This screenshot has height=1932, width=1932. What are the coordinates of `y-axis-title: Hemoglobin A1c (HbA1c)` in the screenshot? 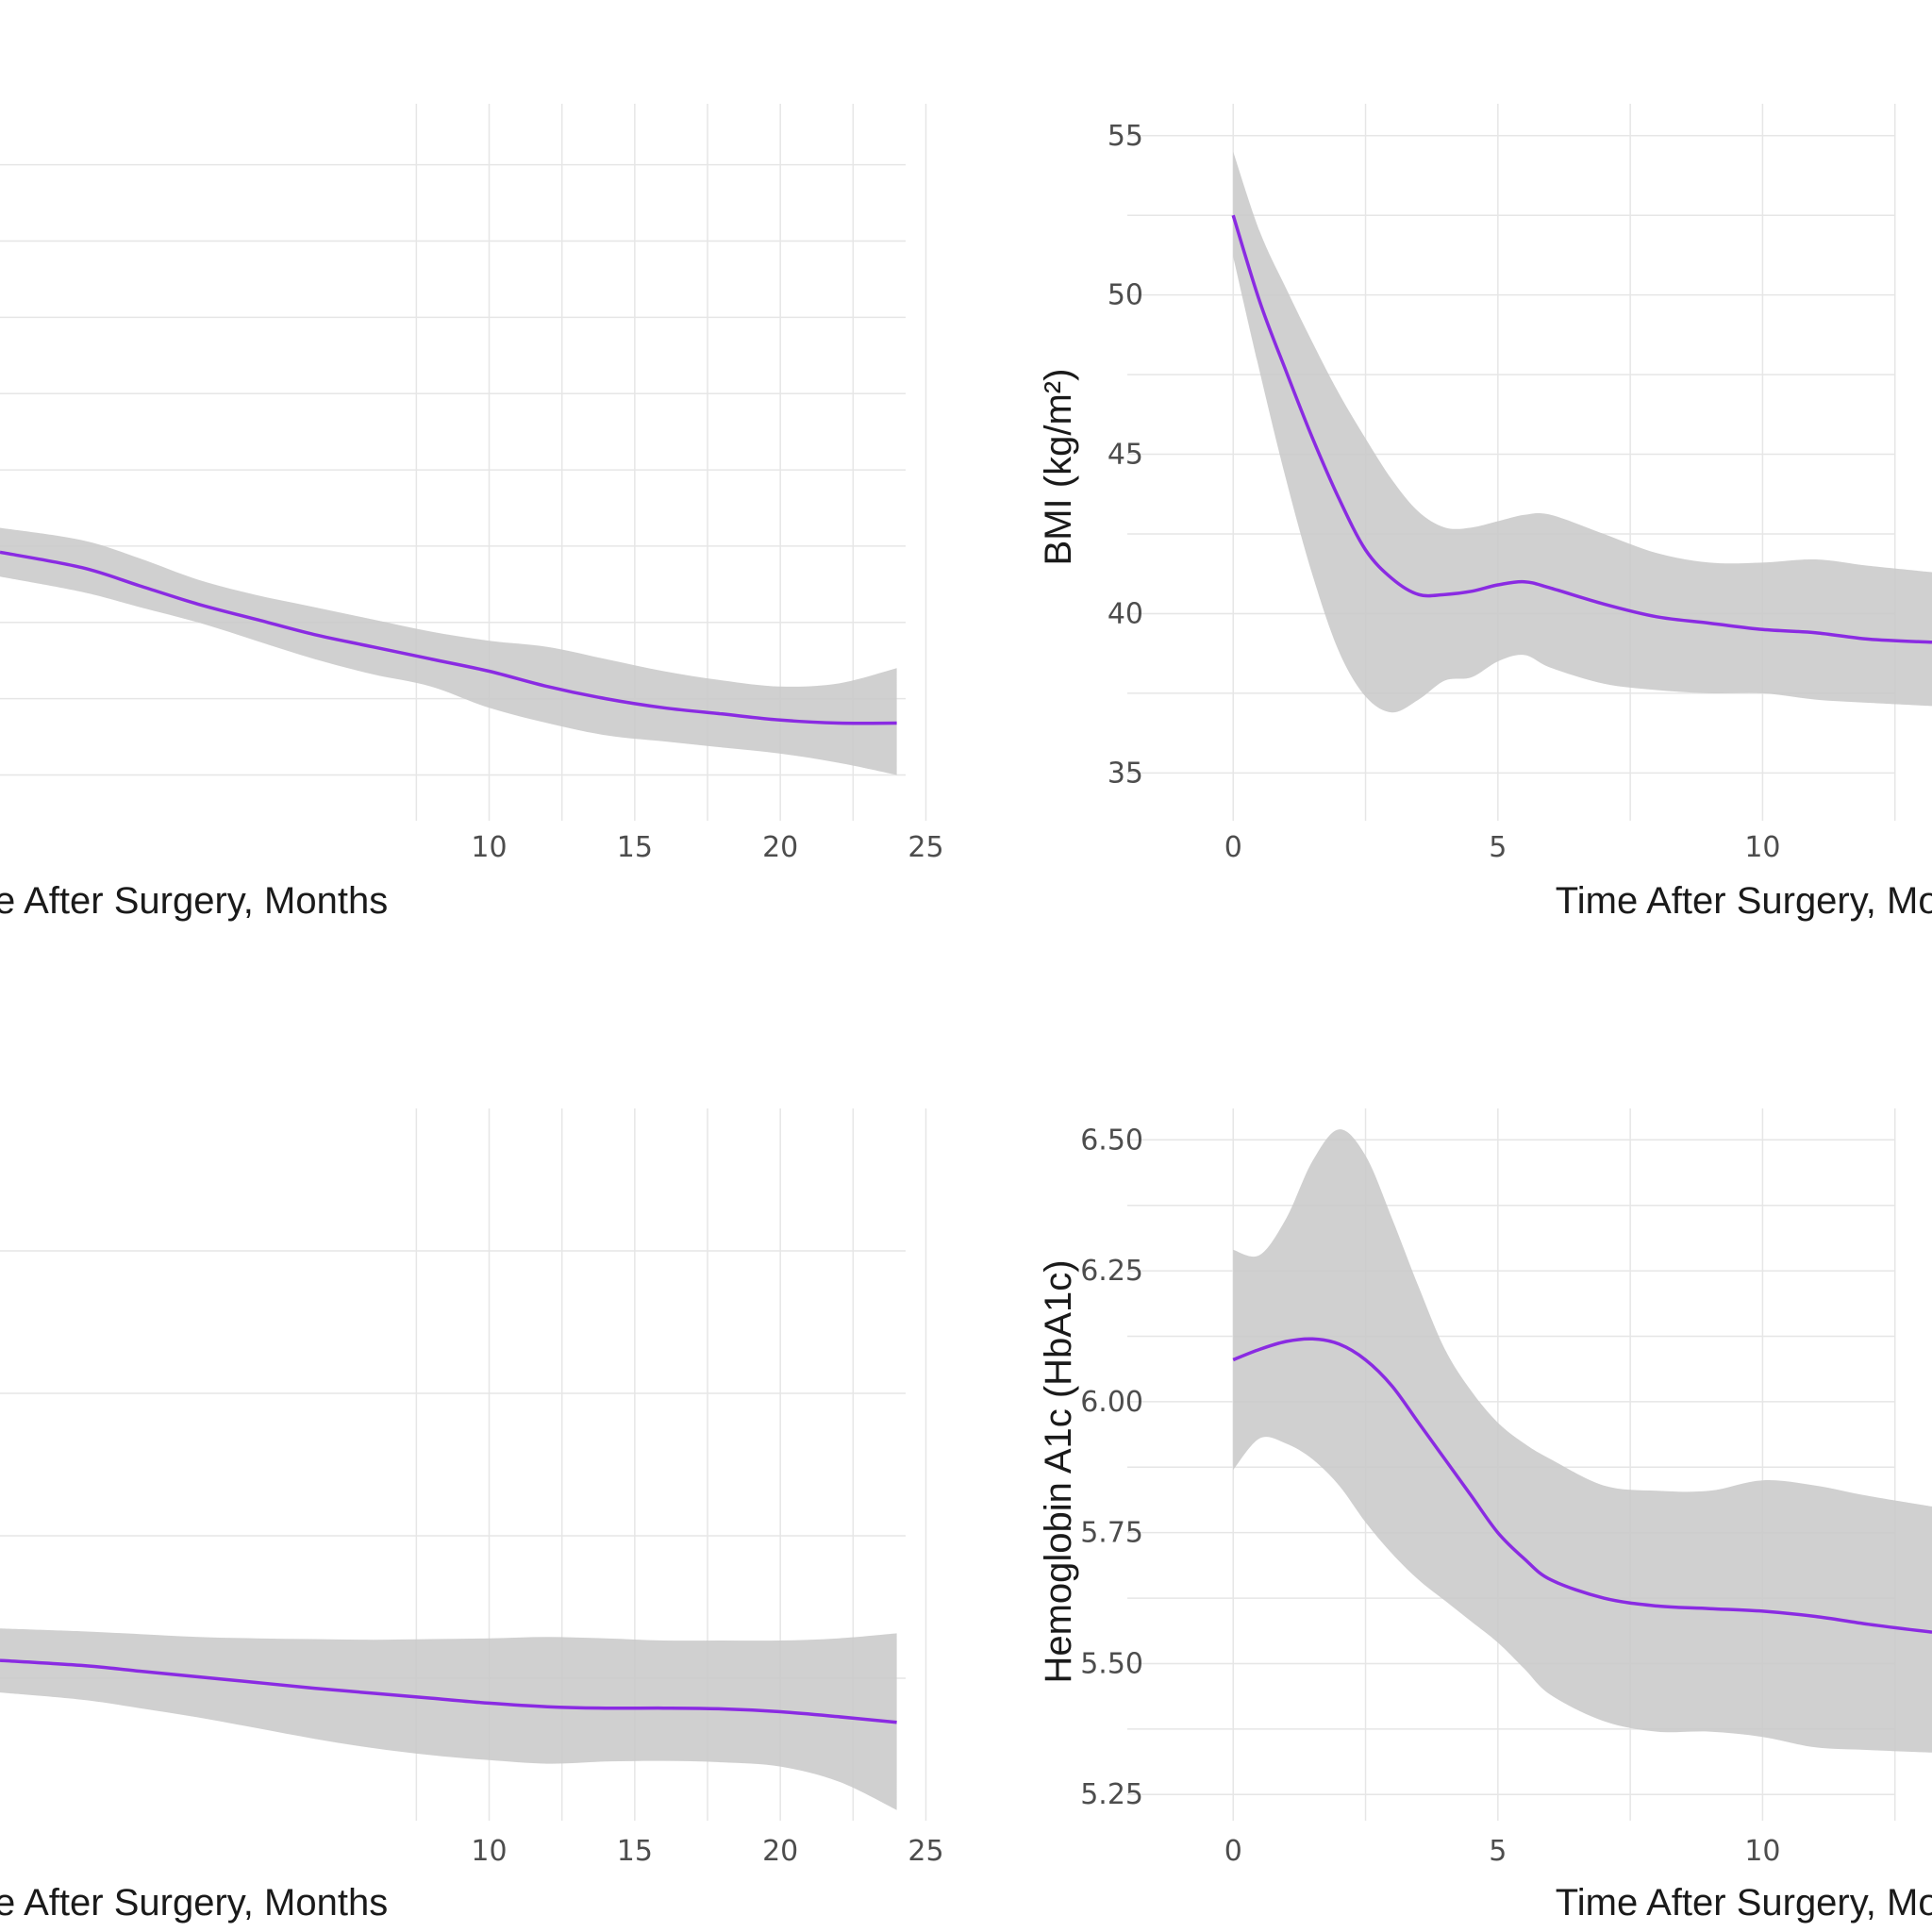 It's located at (1059, 1471).